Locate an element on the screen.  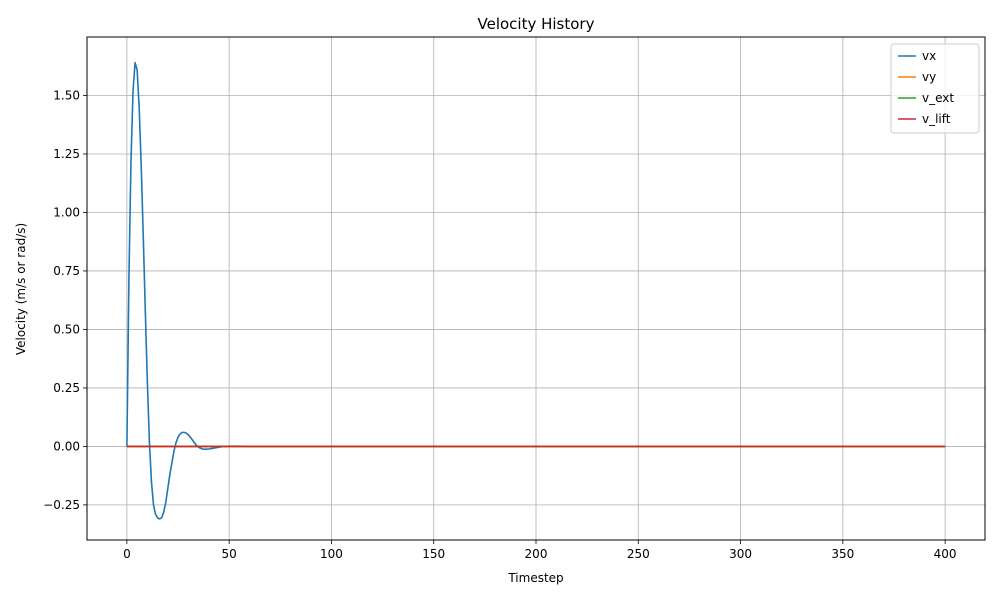
x-axis-label: Timestep is located at coordinates (535, 578).